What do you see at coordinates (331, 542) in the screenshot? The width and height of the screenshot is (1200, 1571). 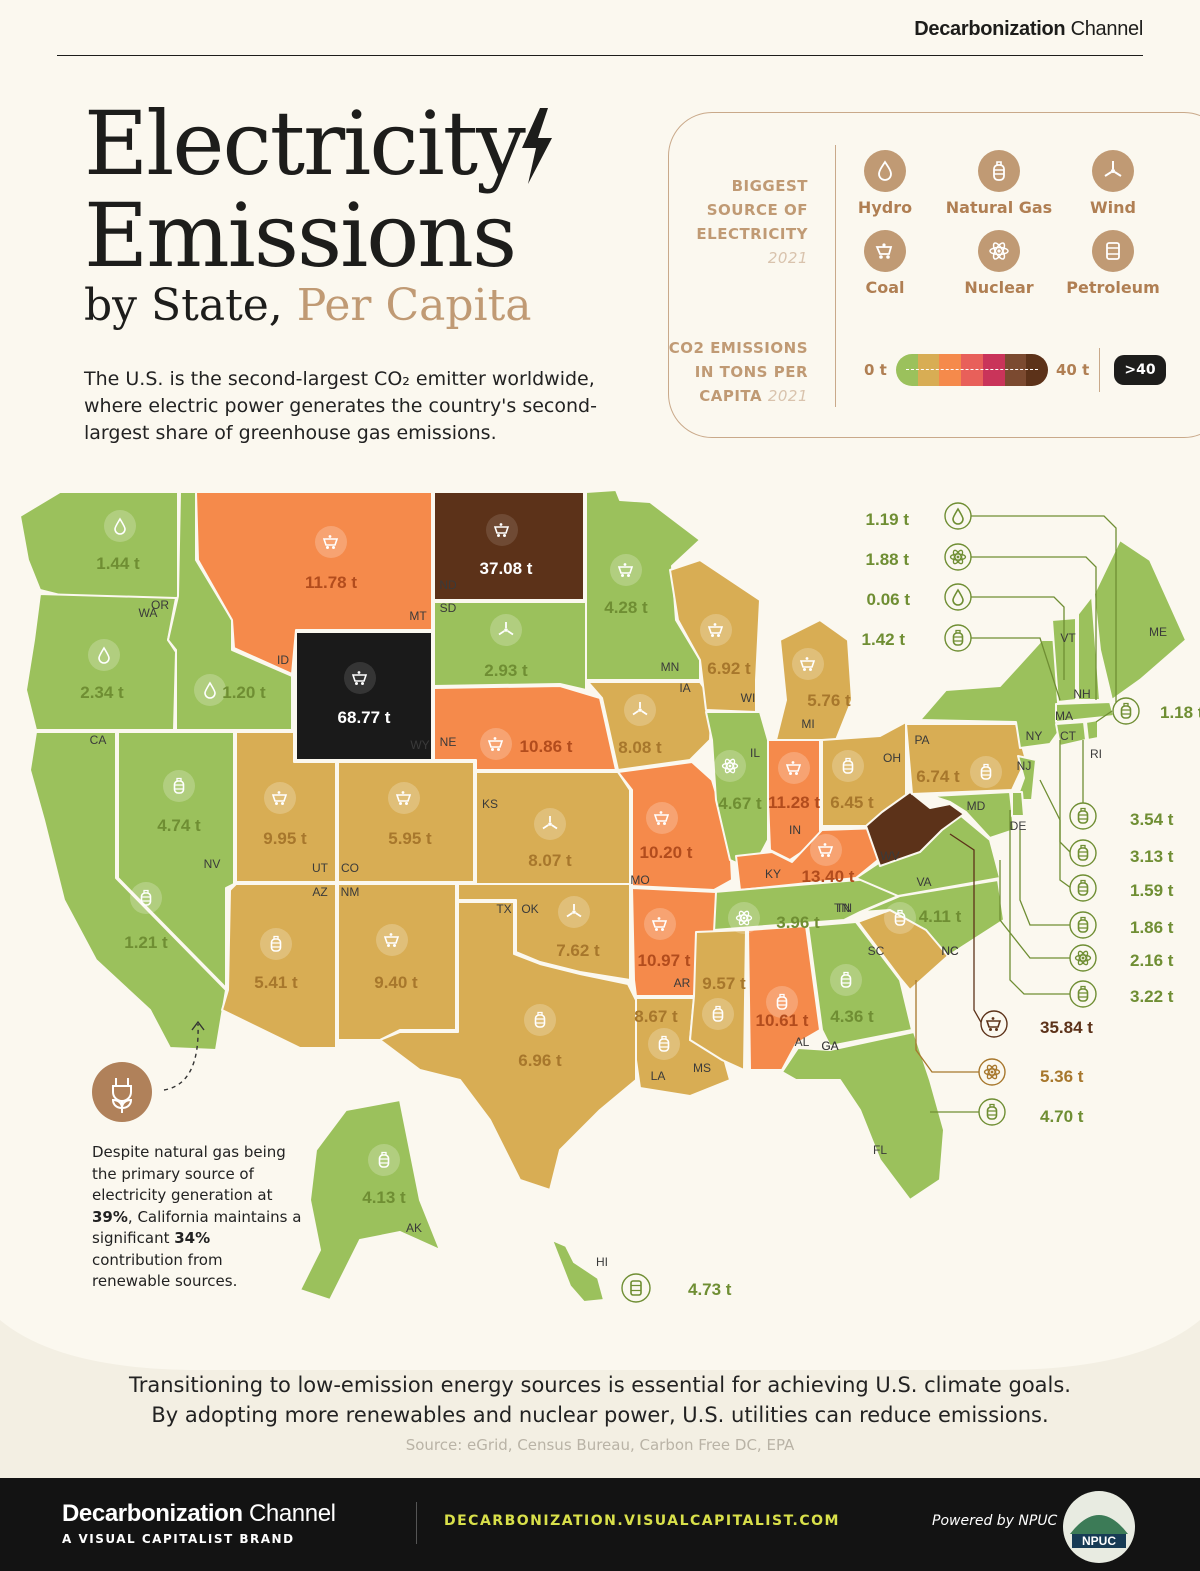 I see `mt-coal-icon` at bounding box center [331, 542].